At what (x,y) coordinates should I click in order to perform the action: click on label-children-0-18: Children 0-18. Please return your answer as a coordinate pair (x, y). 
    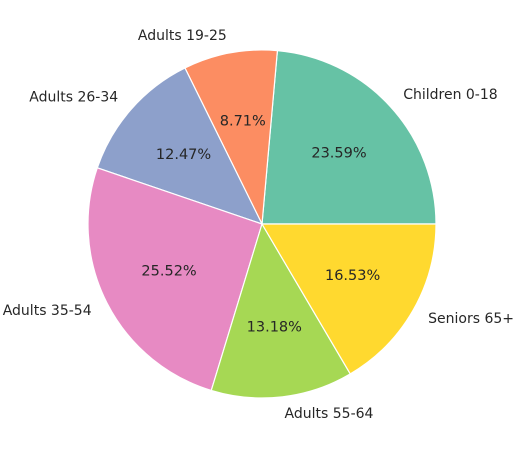
    Looking at the image, I should click on (450, 95).